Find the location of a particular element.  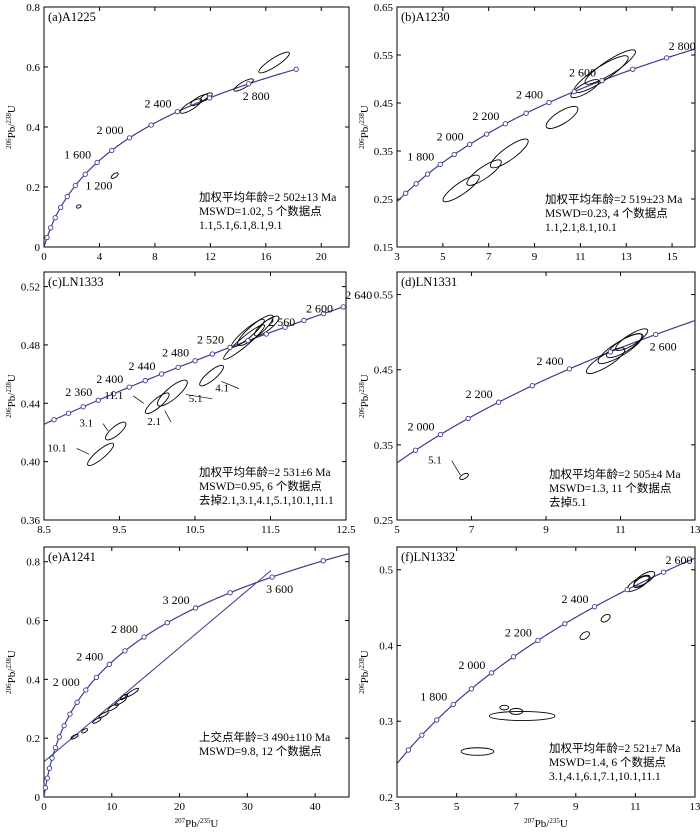

point-label: 11.1 is located at coordinates (113, 396).